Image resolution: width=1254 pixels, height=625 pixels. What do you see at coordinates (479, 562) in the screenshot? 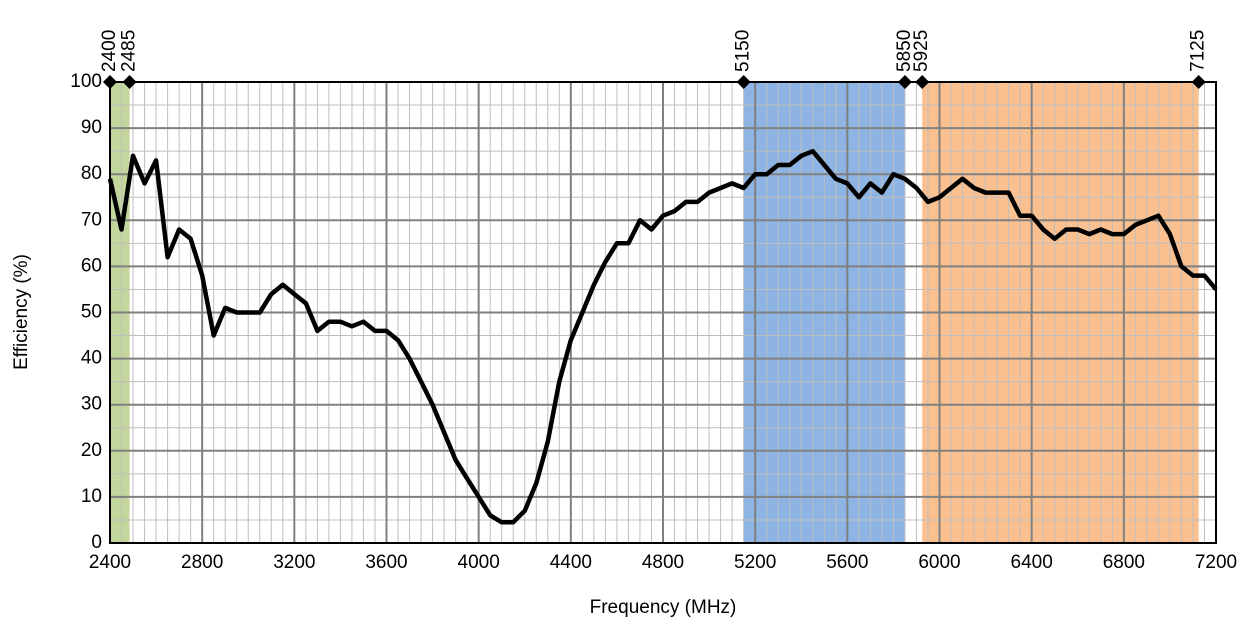
I see `x-tick-label: 4000` at bounding box center [479, 562].